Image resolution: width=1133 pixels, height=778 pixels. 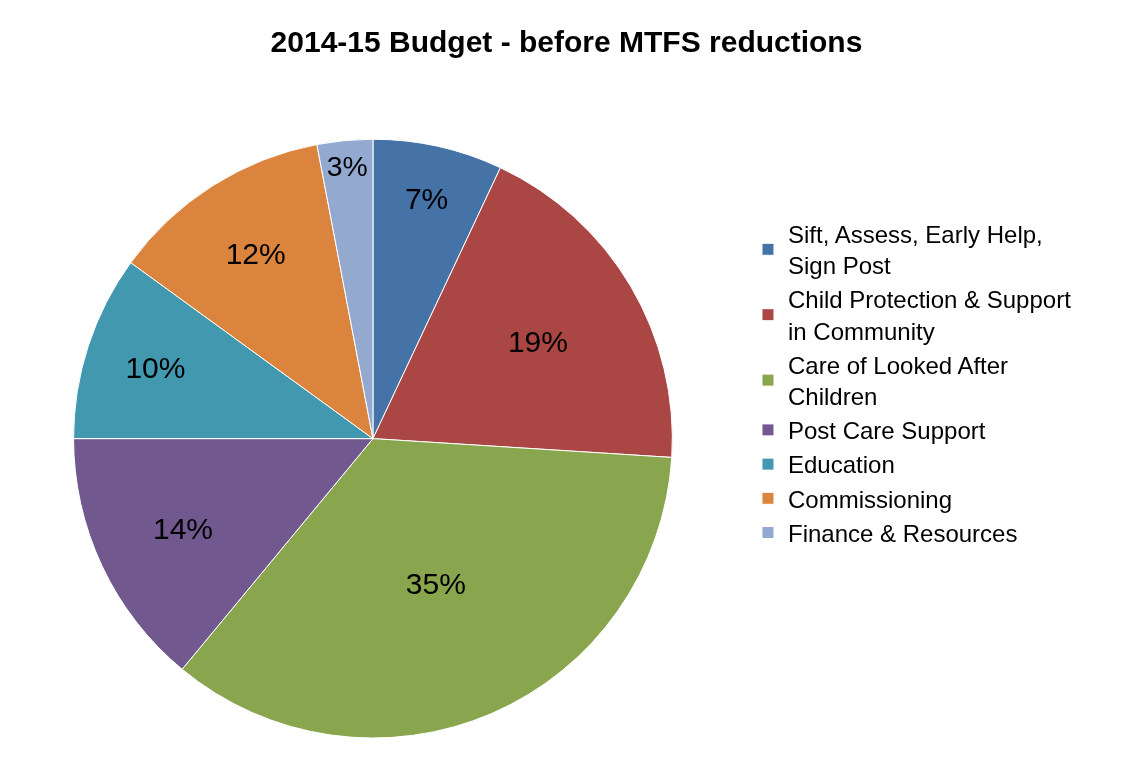 What do you see at coordinates (929, 315) in the screenshot?
I see `legend-label: Child Protection & Support in Community` at bounding box center [929, 315].